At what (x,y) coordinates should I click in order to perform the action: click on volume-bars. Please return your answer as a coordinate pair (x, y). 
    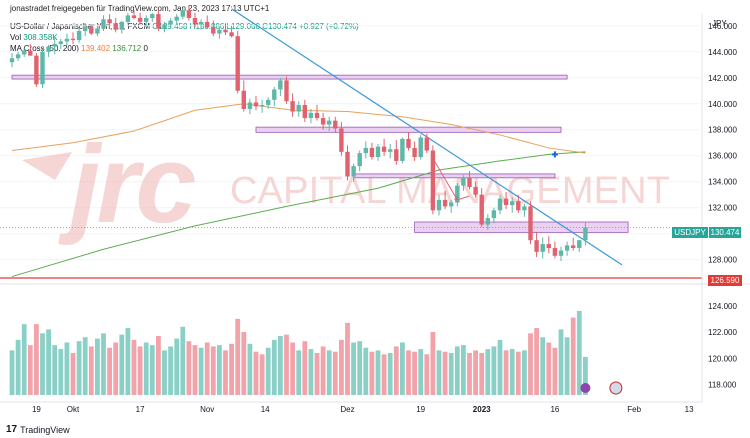
    Looking at the image, I should click on (298, 353).